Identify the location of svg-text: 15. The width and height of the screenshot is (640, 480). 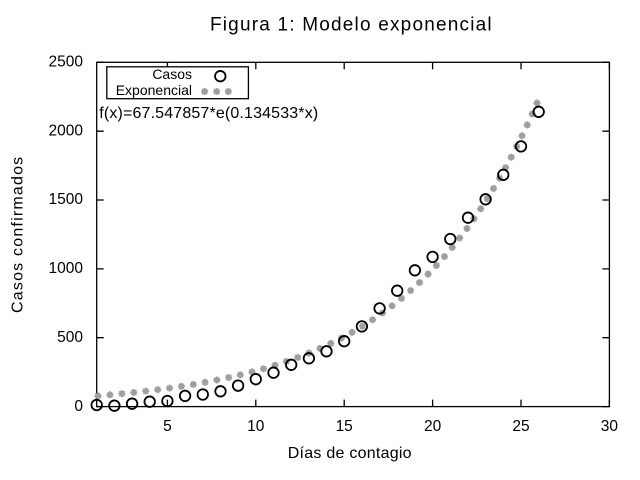
(344, 426).